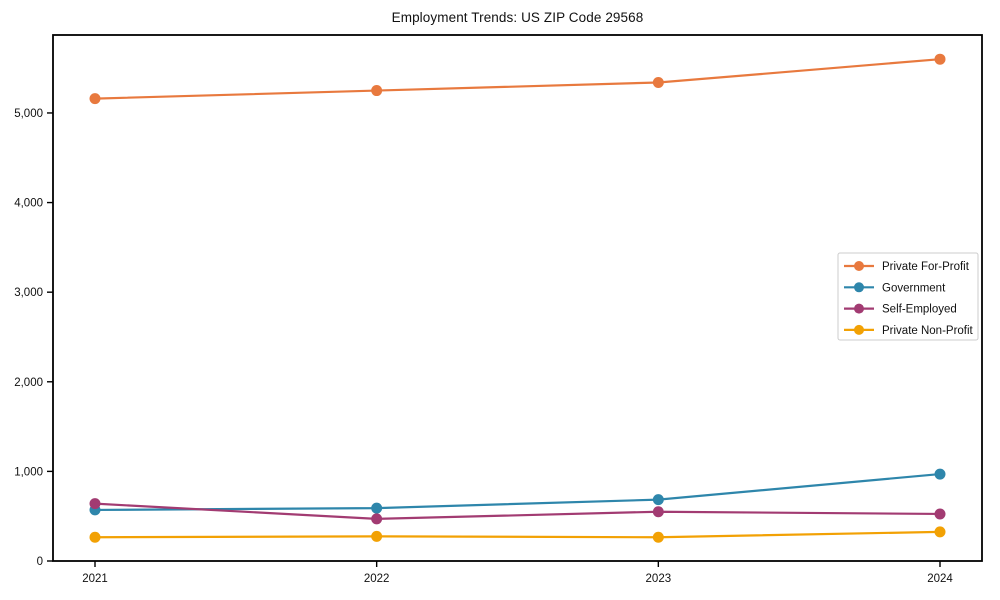 Image resolution: width=1000 pixels, height=600 pixels. What do you see at coordinates (28, 472) in the screenshot?
I see `y-tick-label: 1,000` at bounding box center [28, 472].